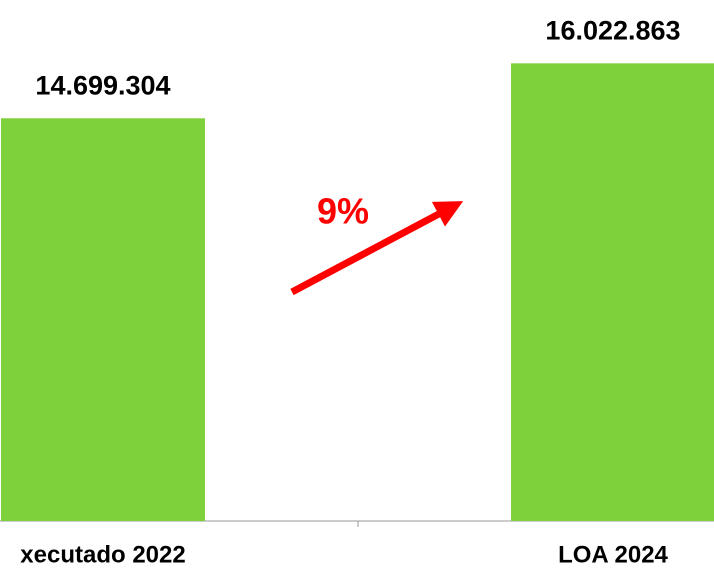 This screenshot has height=576, width=714. I want to click on growth-arrow, so click(377, 248).